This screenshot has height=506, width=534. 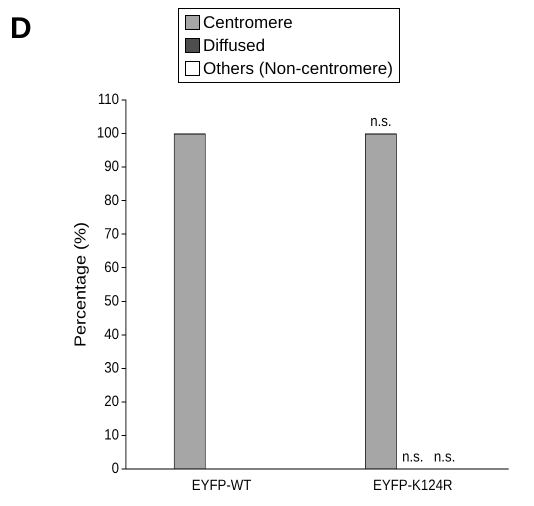 What do you see at coordinates (116, 467) in the screenshot?
I see `y-tick-label: 0` at bounding box center [116, 467].